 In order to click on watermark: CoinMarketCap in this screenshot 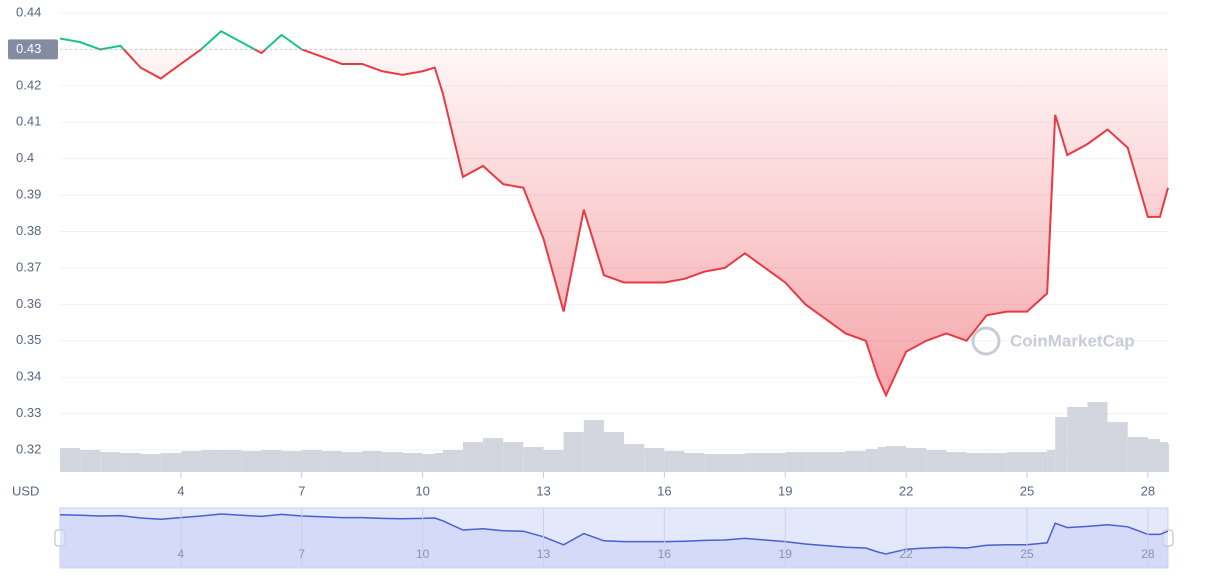, I will do `click(1072, 340)`.